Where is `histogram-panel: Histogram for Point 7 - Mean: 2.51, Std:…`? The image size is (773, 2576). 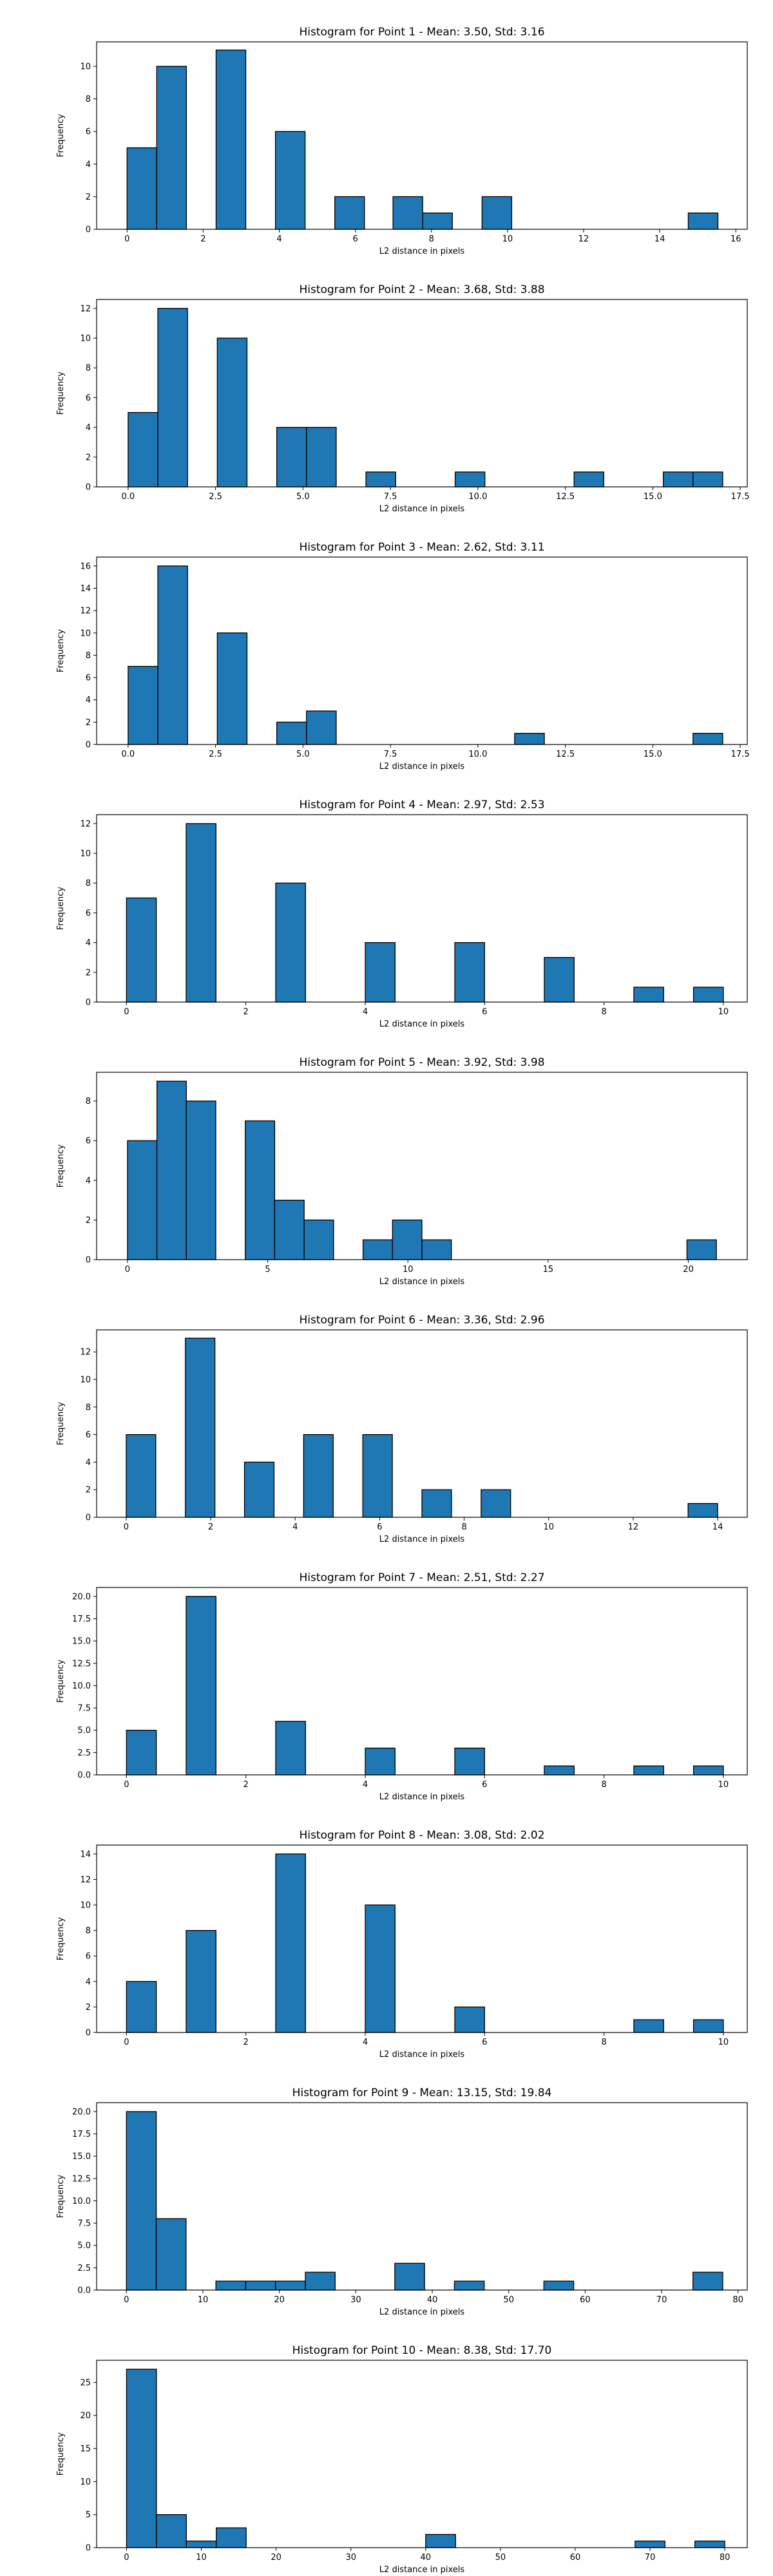 histogram-panel: Histogram for Point 7 - Mean: 2.51, Std:… is located at coordinates (386, 1675).